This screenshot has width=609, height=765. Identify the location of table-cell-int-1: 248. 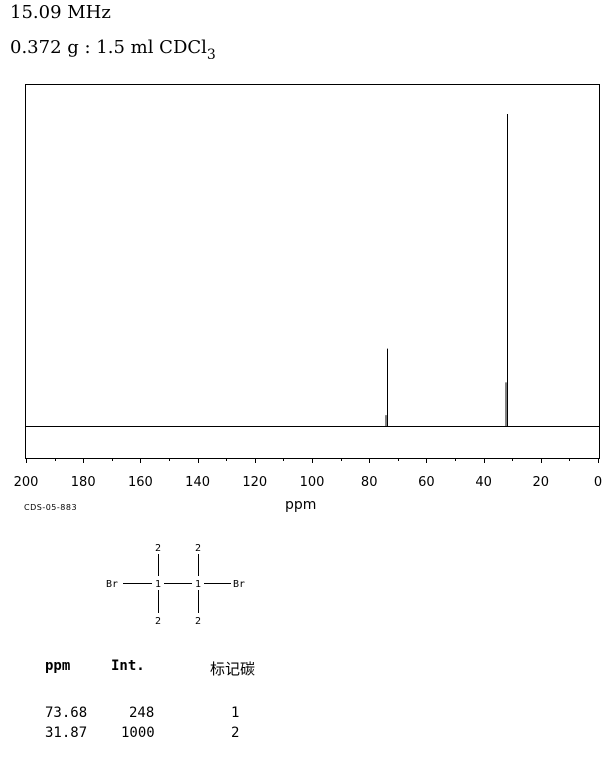
(142, 713).